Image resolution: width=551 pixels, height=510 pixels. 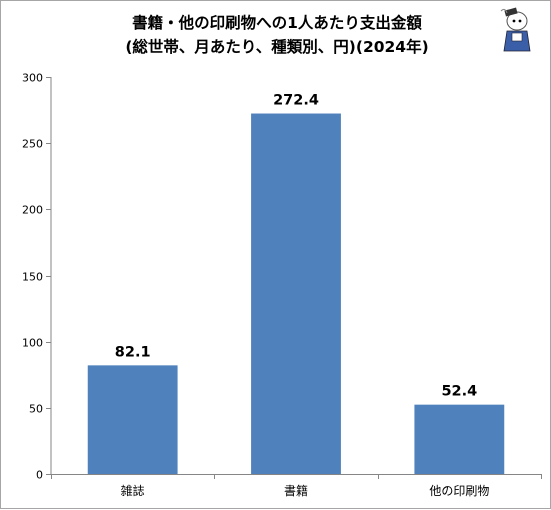 What do you see at coordinates (133, 352) in the screenshot?
I see `bar-value-label: 82.1` at bounding box center [133, 352].